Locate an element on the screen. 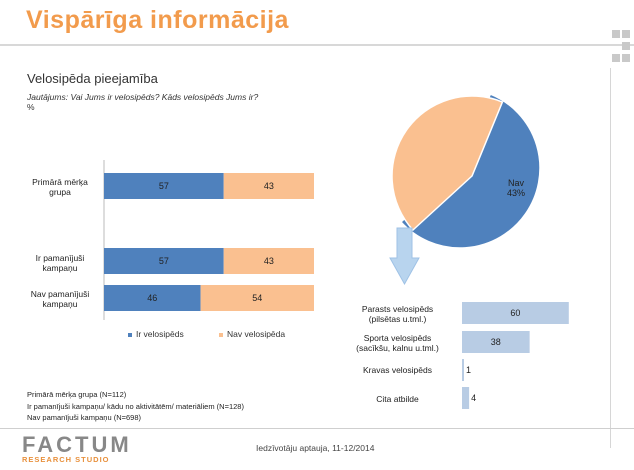  note-line: Nav pamanījuši kampaņu (N=698) is located at coordinates (84, 417).